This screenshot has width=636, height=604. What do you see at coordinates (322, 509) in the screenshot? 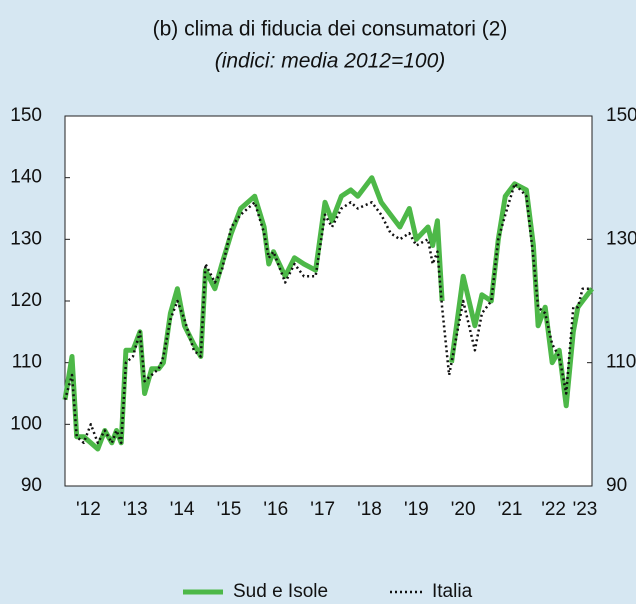
I see `x-tick-label: '17` at bounding box center [322, 509].